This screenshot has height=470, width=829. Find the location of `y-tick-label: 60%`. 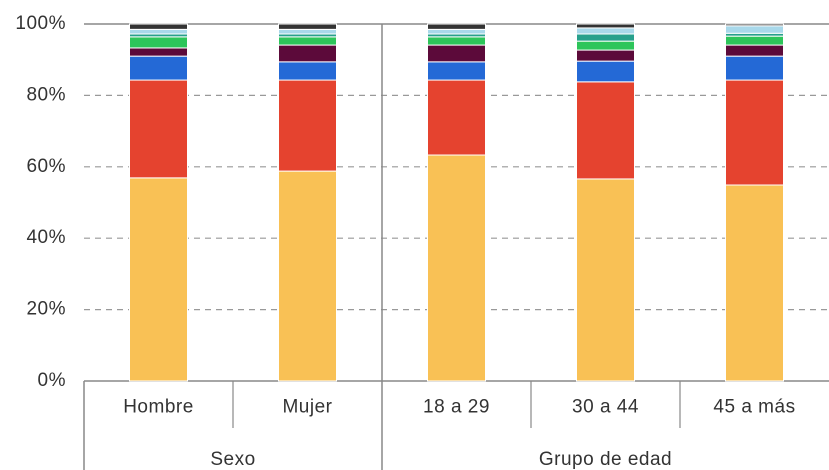

y-tick-label: 60% is located at coordinates (46, 166).